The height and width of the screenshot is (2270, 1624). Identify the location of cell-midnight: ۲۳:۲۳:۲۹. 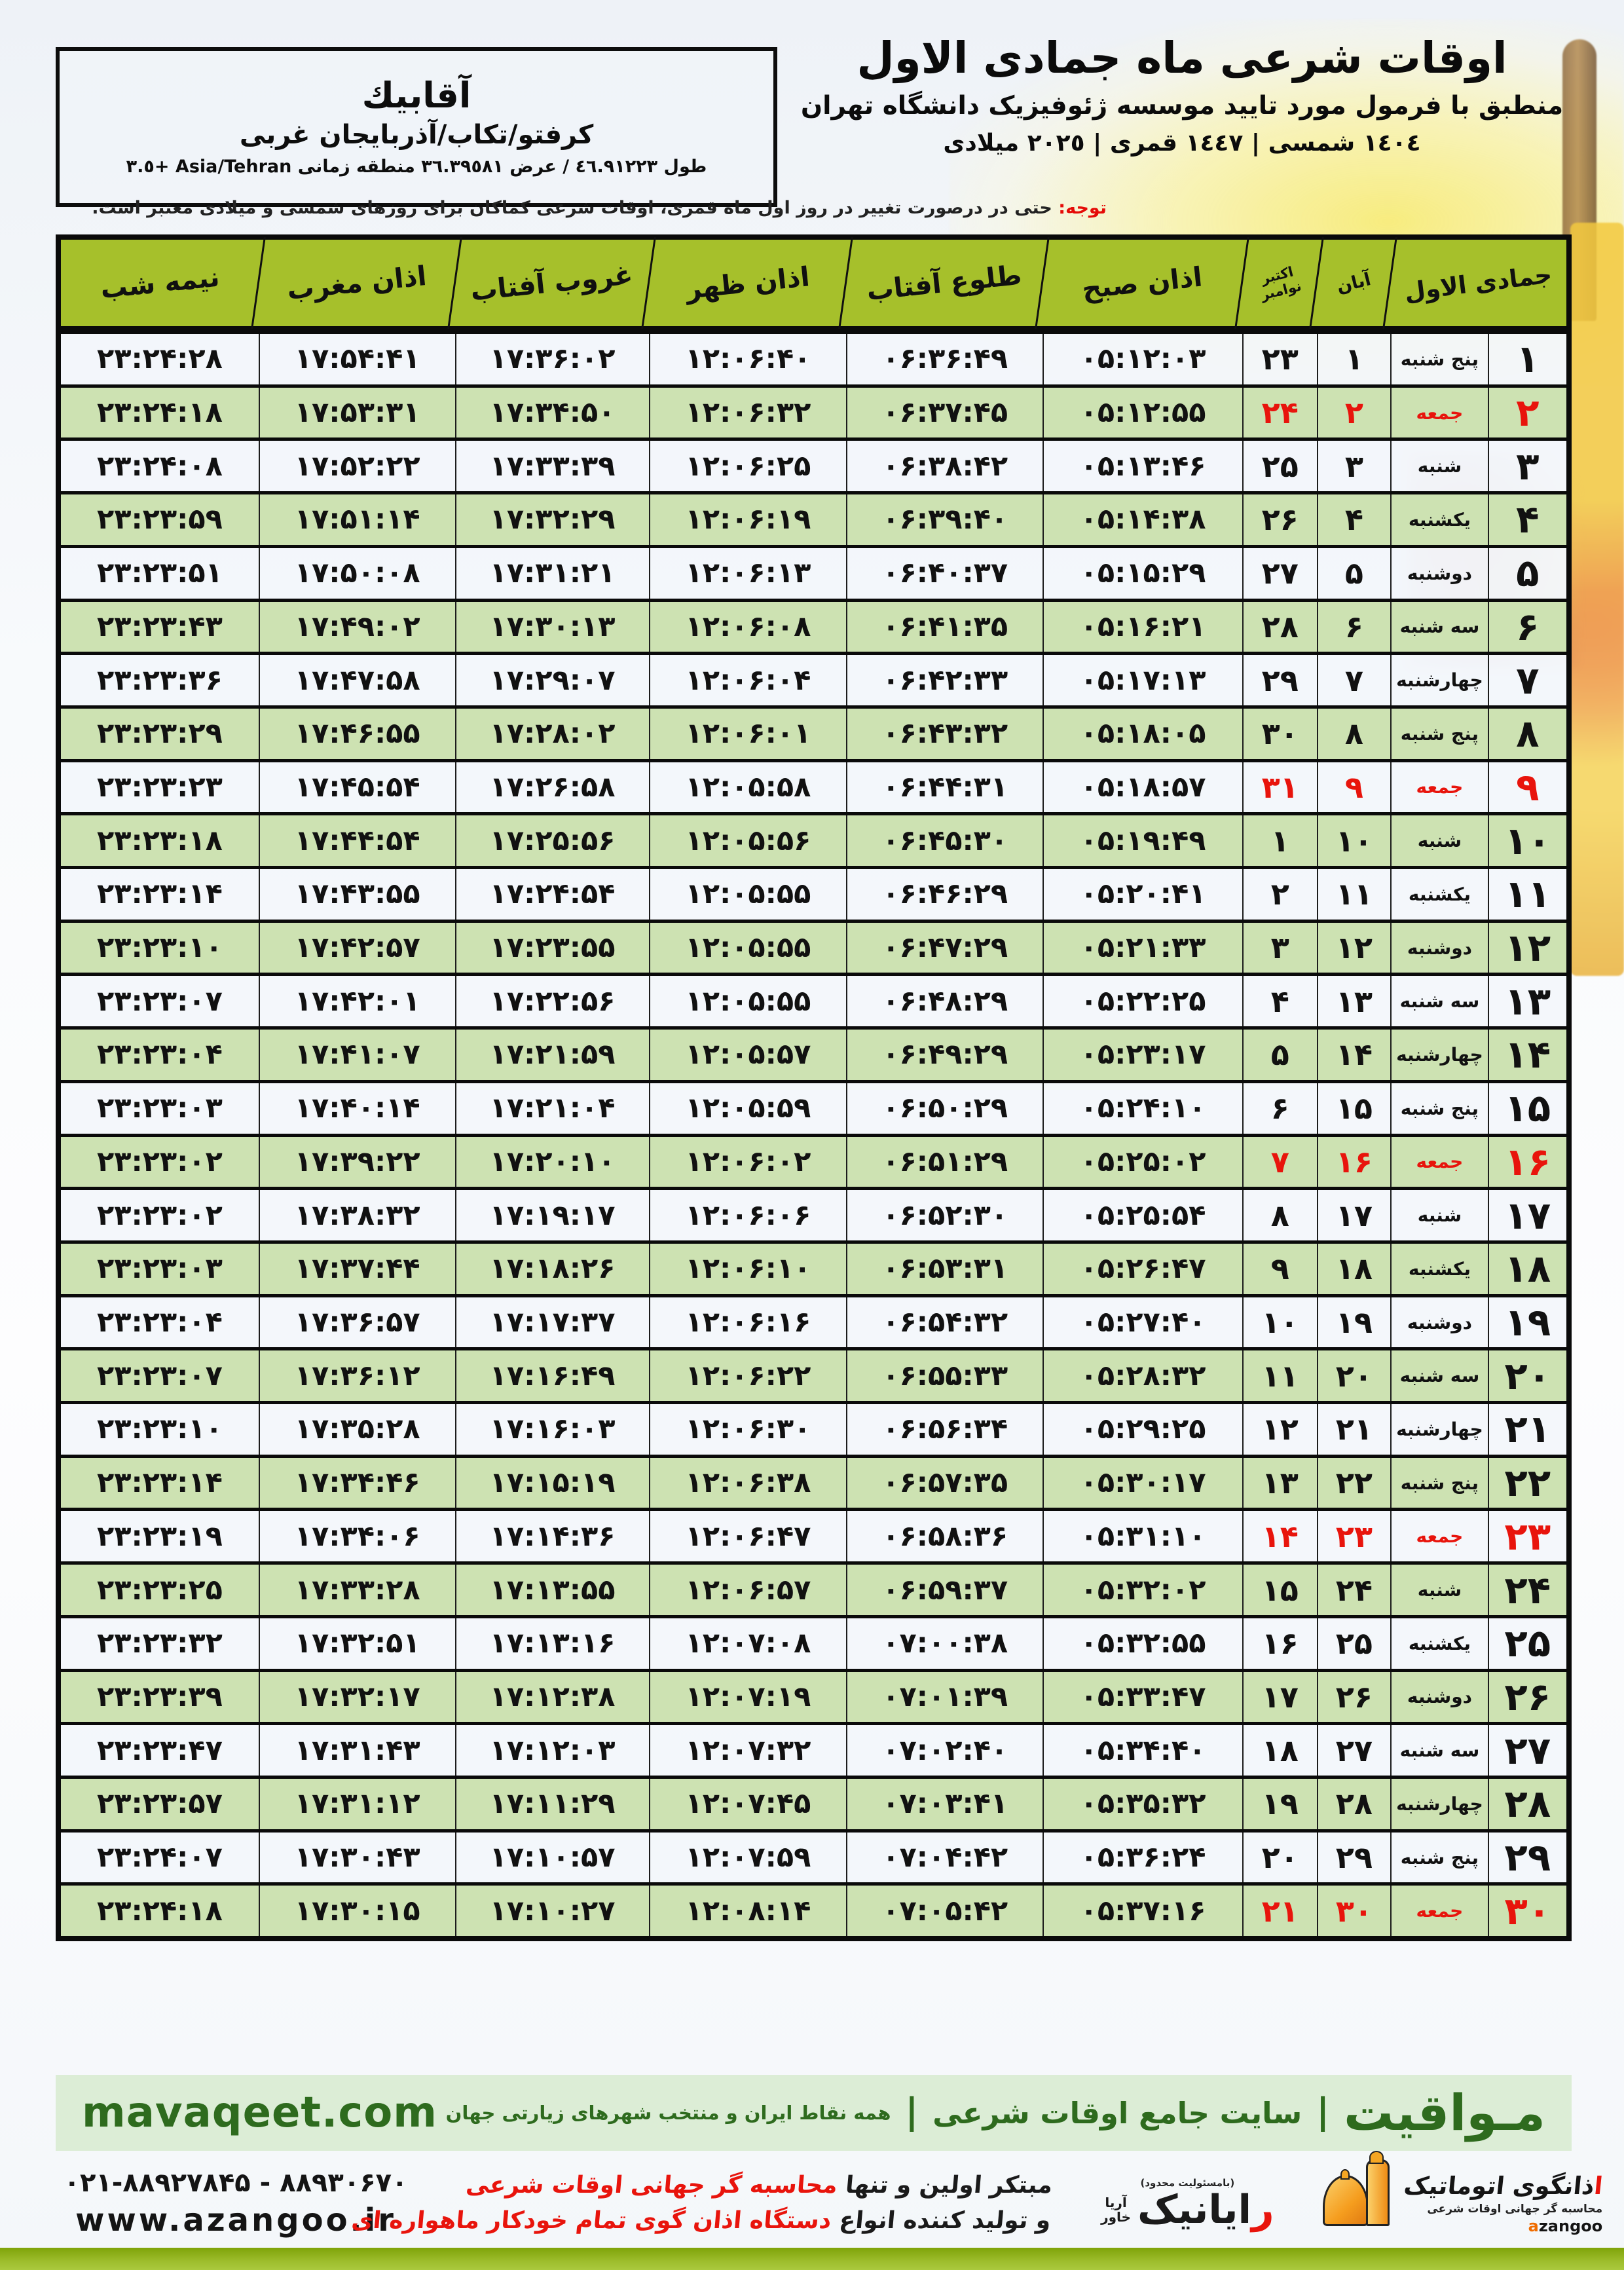
(160, 733).